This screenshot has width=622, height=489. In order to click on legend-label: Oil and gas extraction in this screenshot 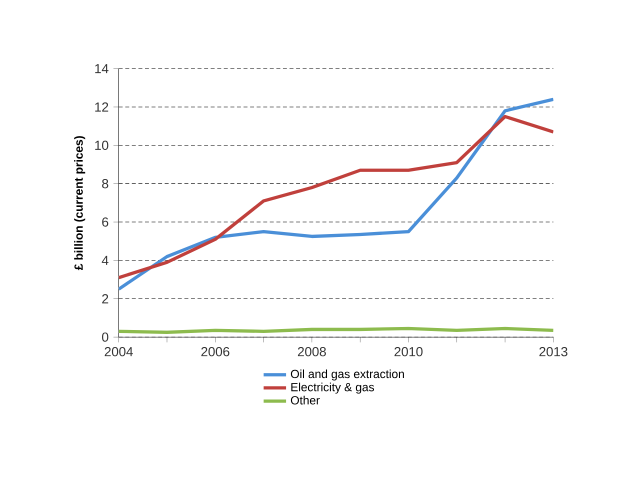, I will do `click(347, 374)`.